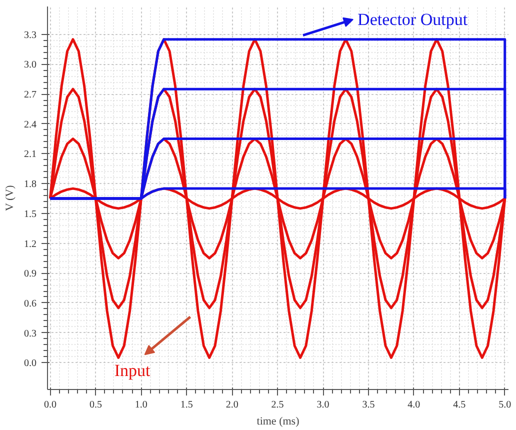 The width and height of the screenshot is (516, 430). Describe the element at coordinates (30, 334) in the screenshot. I see `y-tick-label: 0.3` at that location.